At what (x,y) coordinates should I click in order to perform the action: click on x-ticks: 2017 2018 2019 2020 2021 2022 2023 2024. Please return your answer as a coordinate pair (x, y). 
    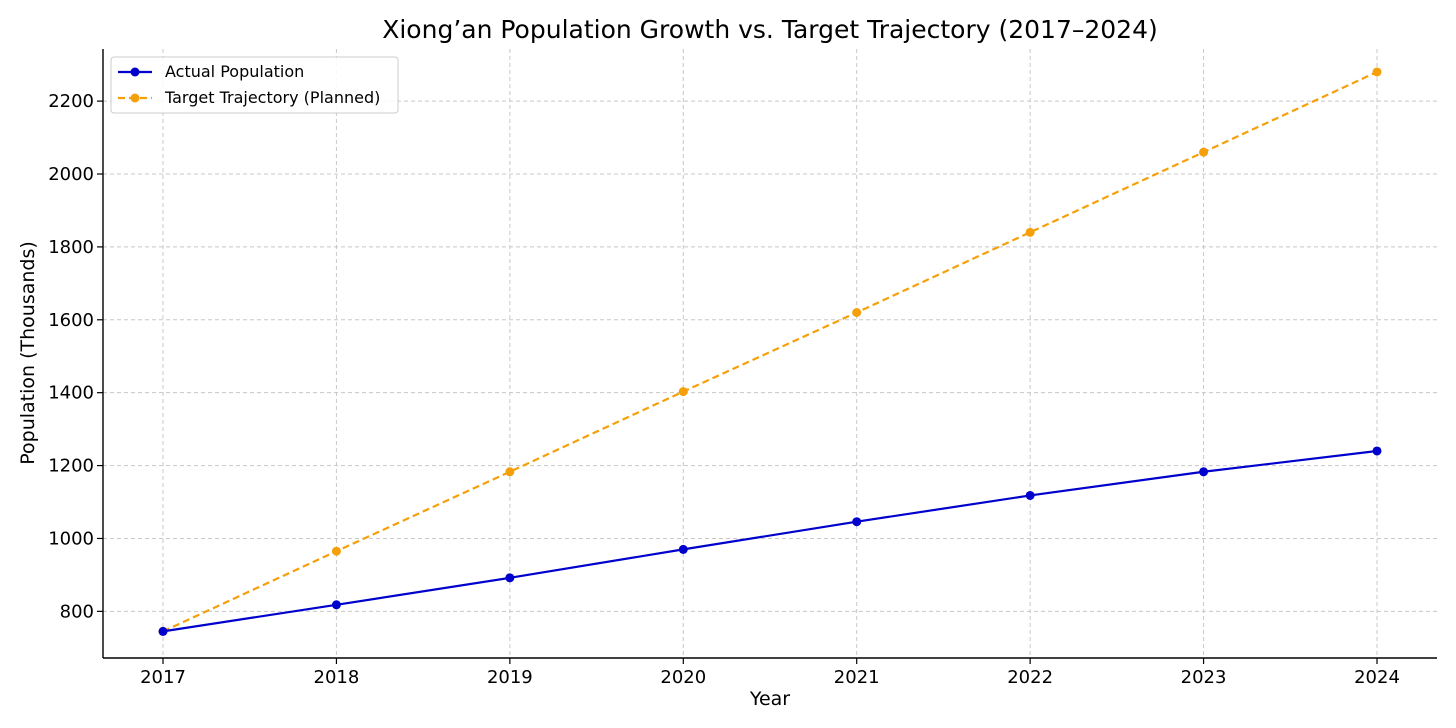
    Looking at the image, I should click on (770, 673).